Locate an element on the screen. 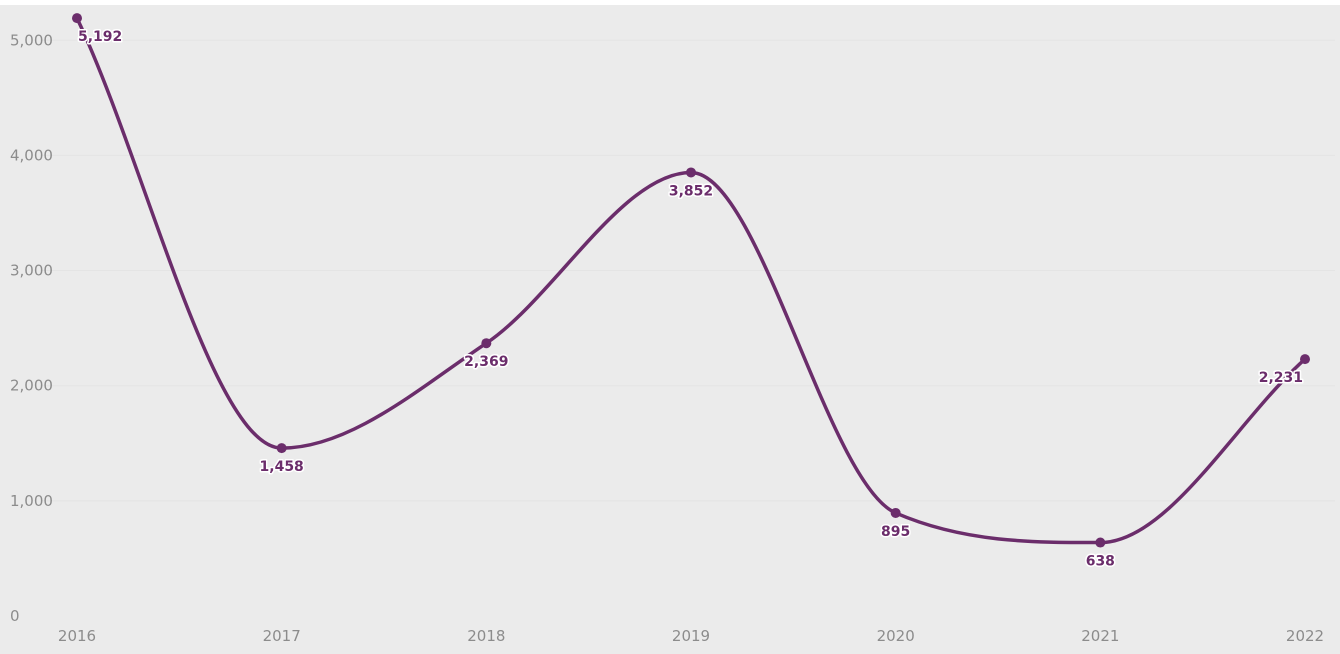 The height and width of the screenshot is (654, 1340). data-label-2018: 2,369 is located at coordinates (486, 362).